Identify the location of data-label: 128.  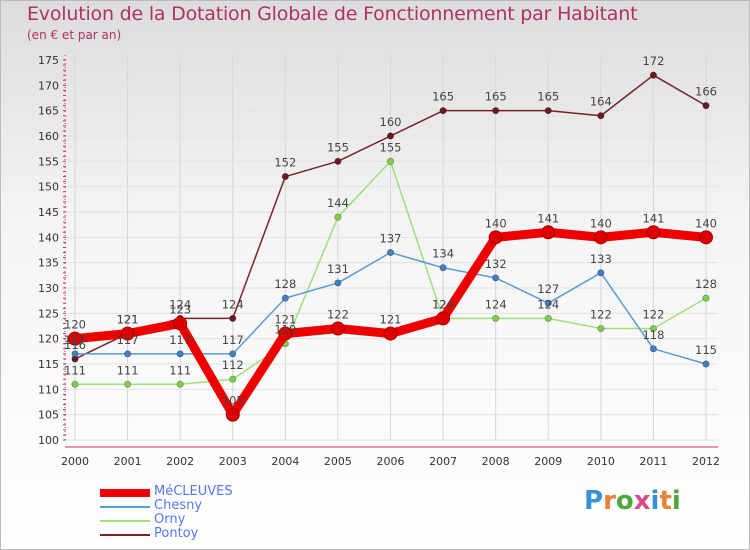
(706, 284).